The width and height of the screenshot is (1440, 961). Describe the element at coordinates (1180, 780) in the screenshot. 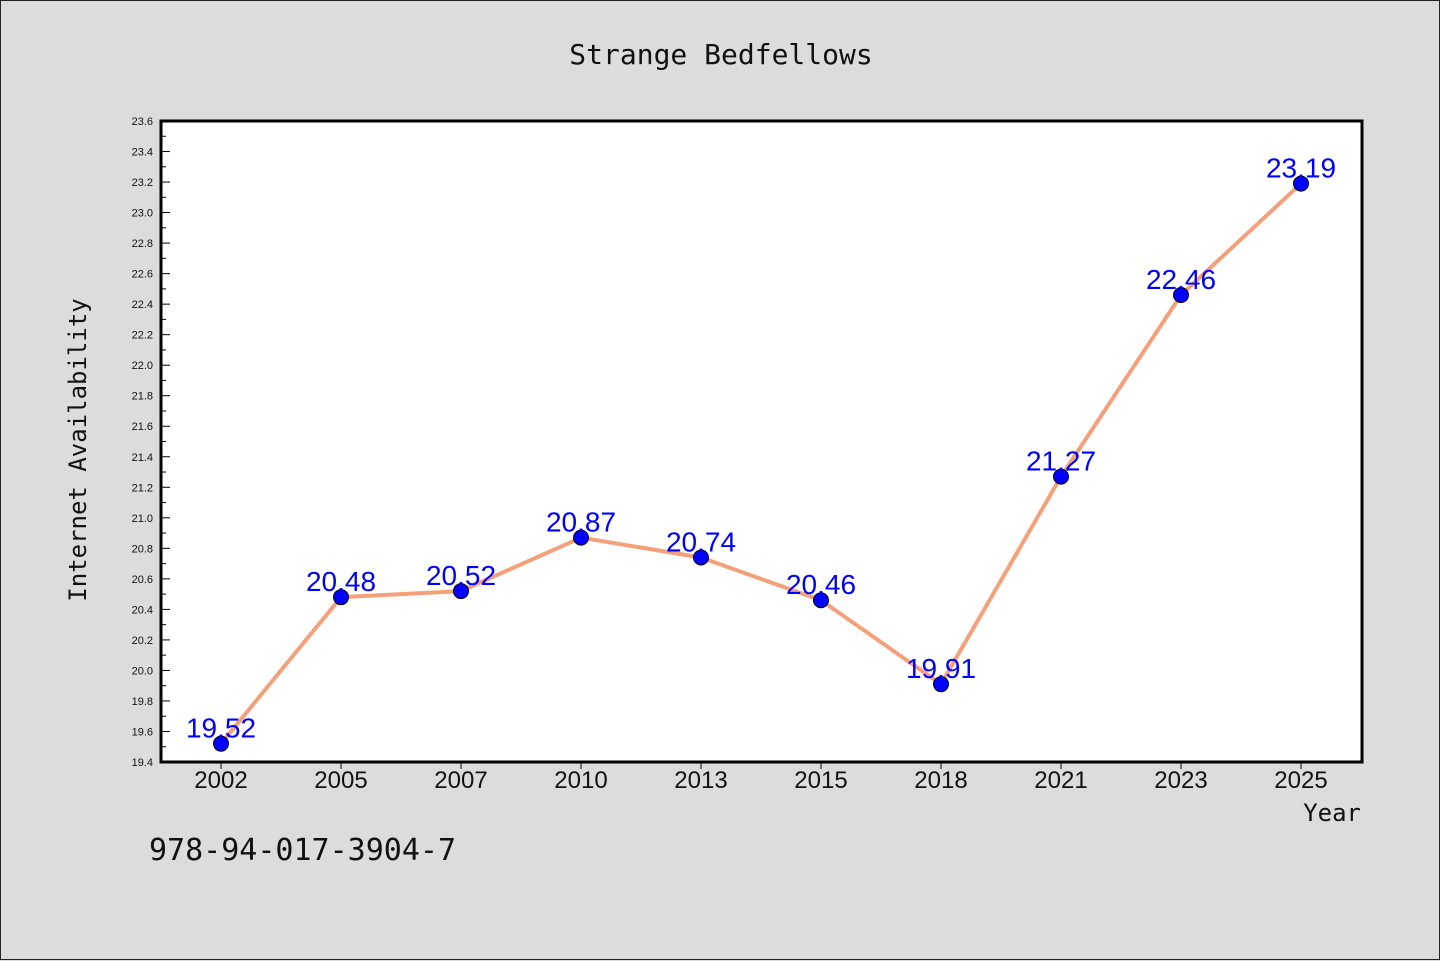

I see `x-tick-label: 2023` at that location.